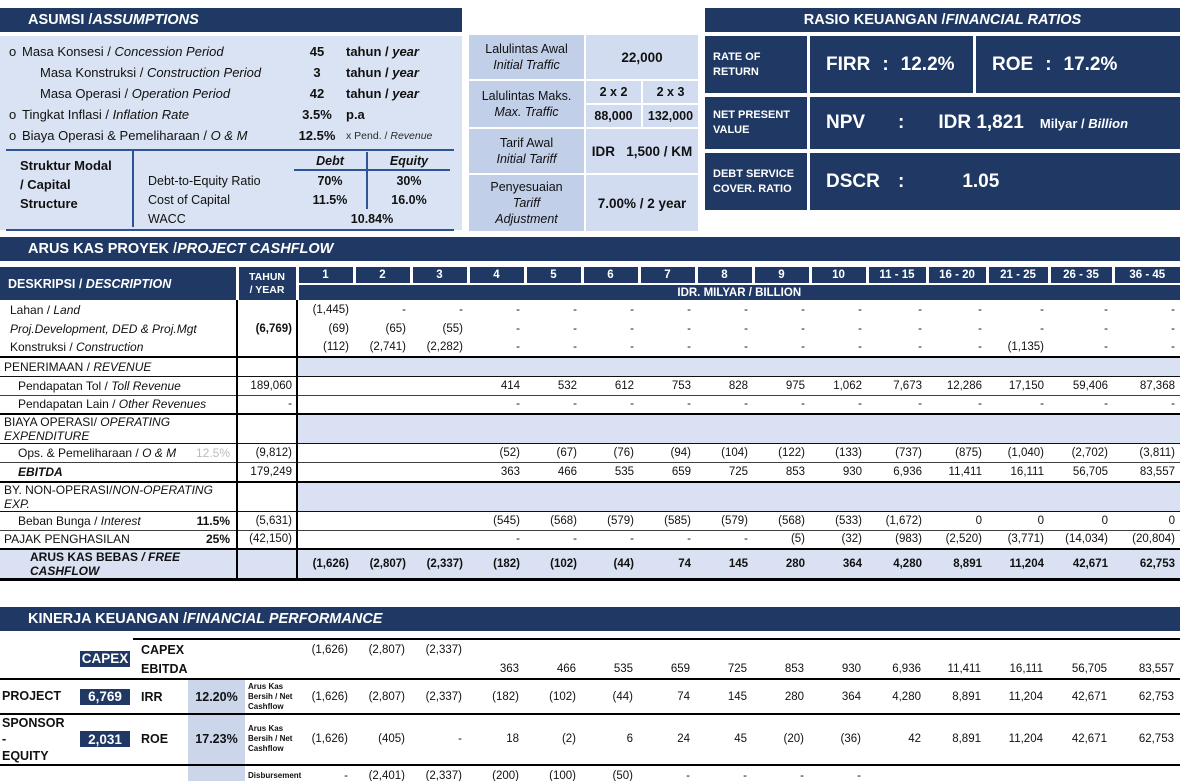 The image size is (1180, 781). Describe the element at coordinates (118, 386) in the screenshot. I see `row-label: Pendapatan Tol / Toll Revenue` at that location.